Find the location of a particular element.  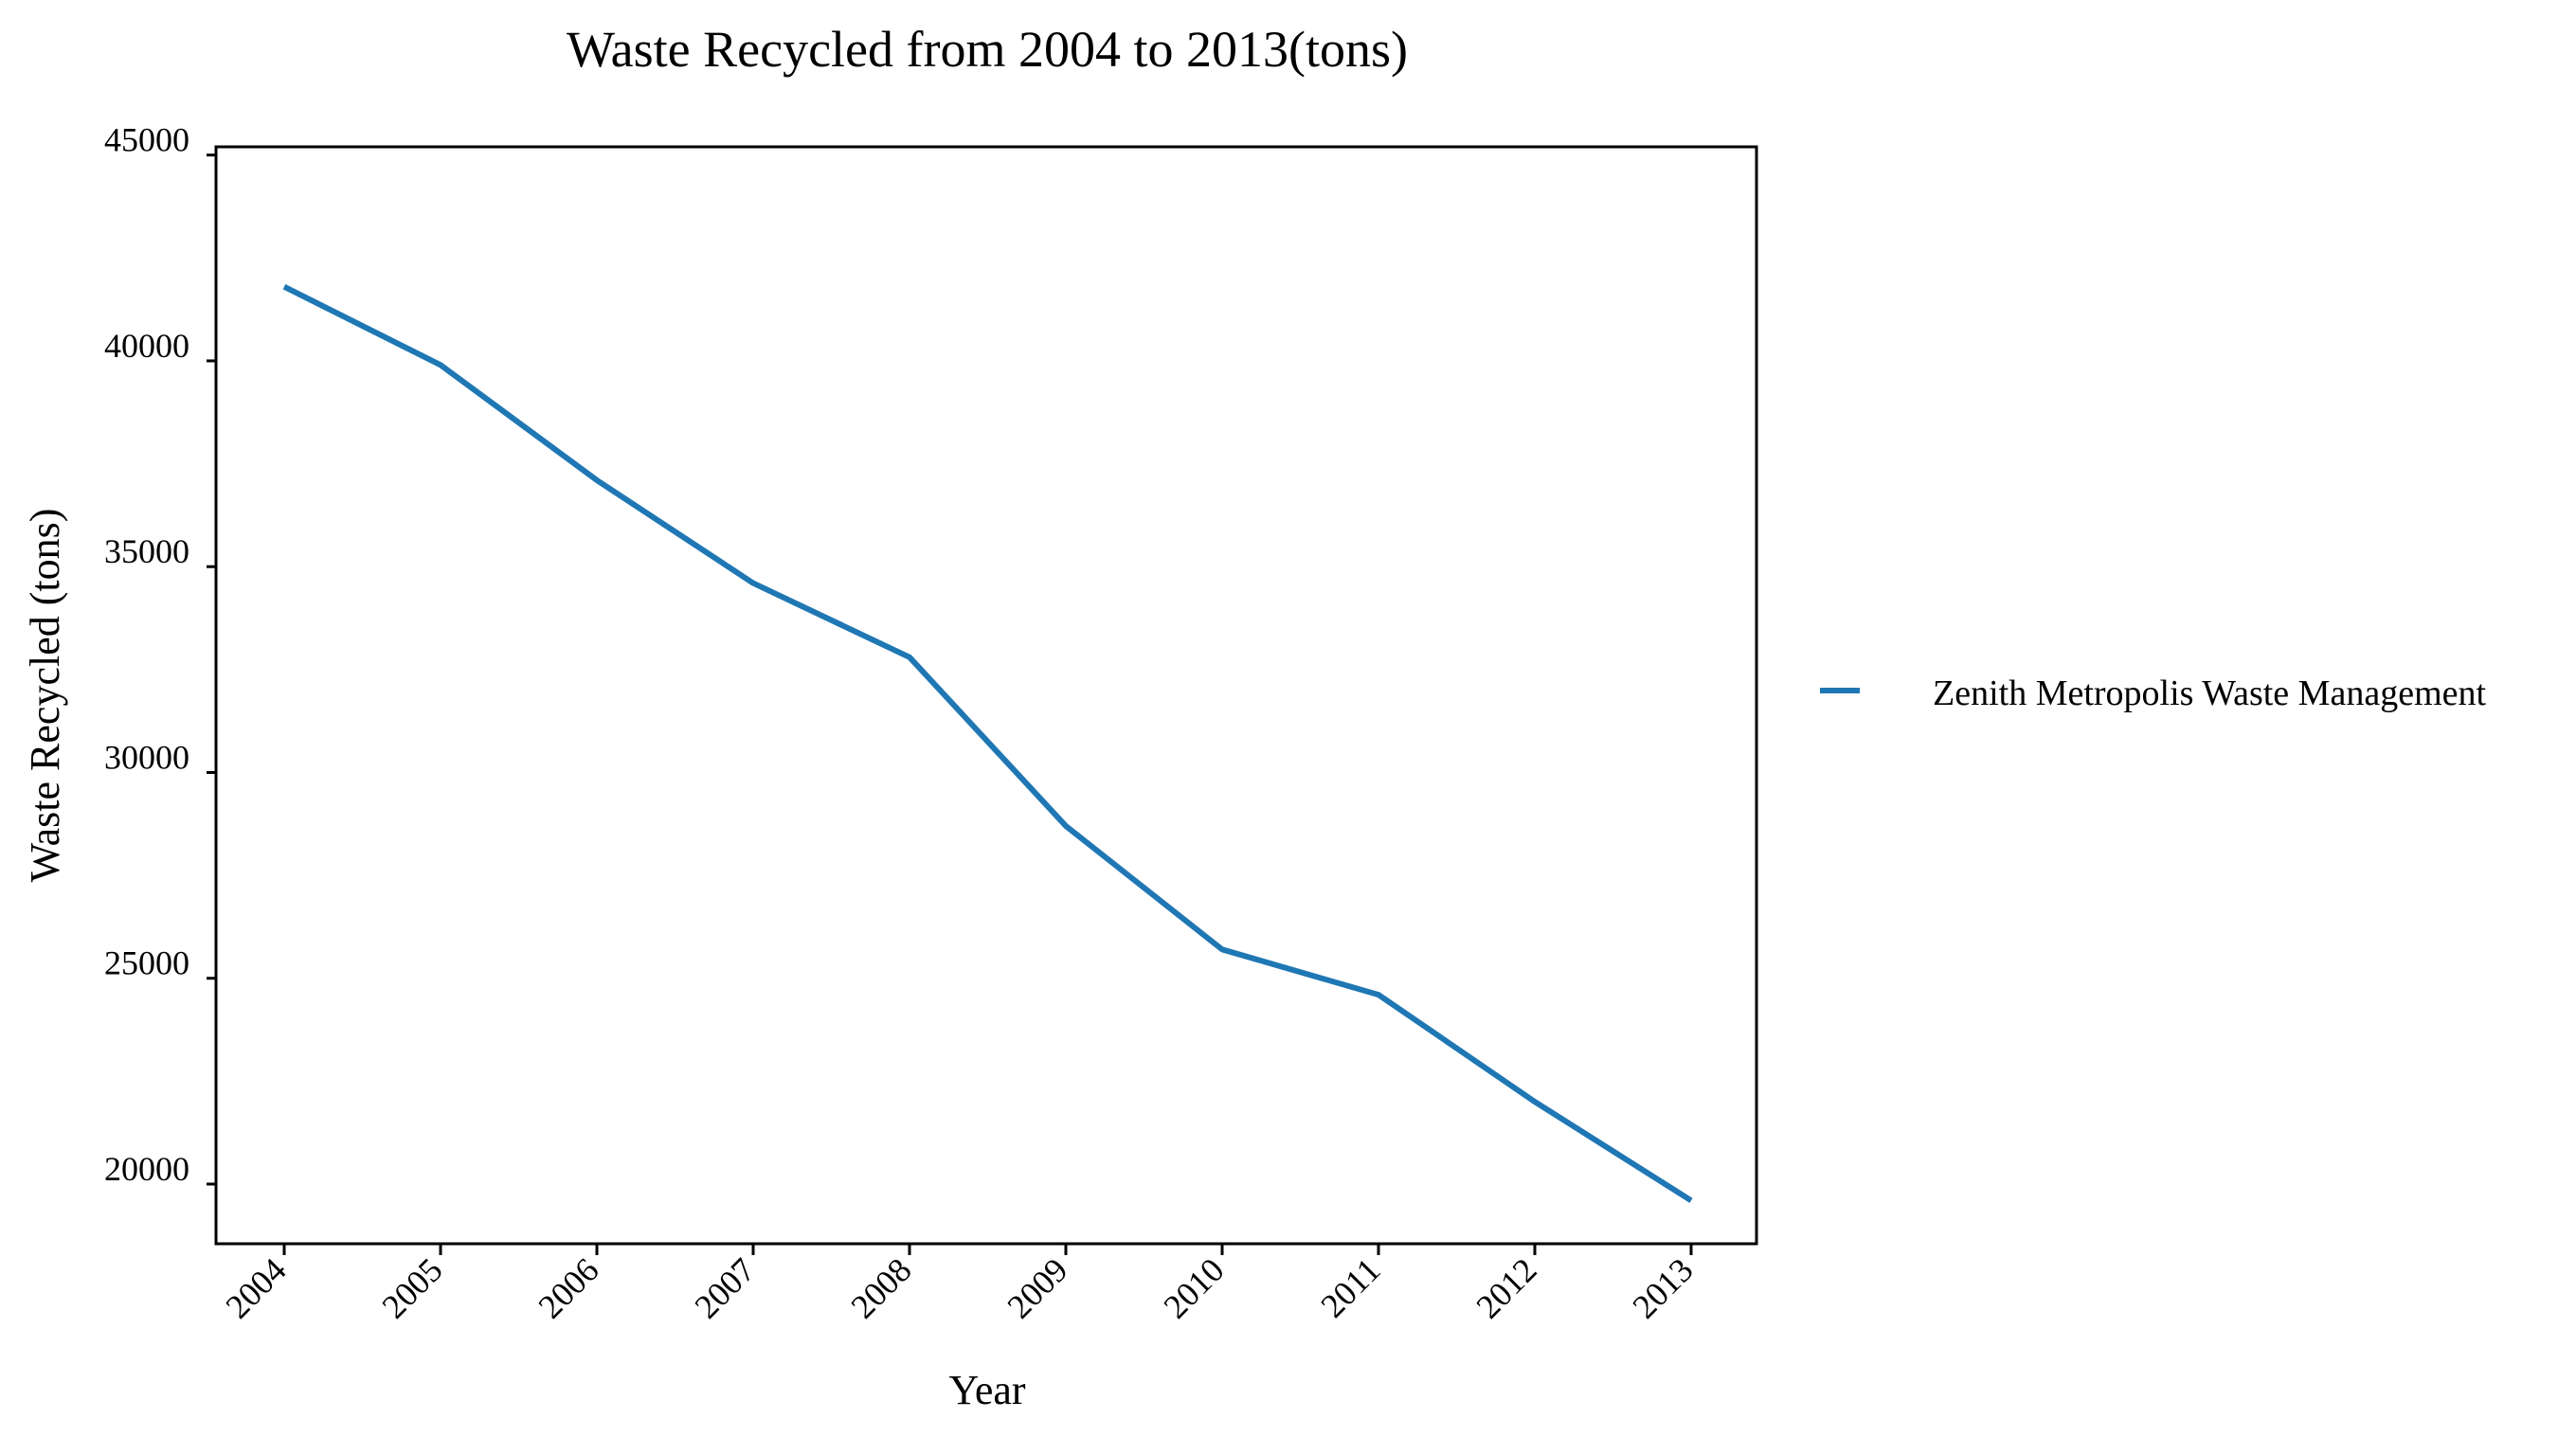

x-tick-label: 2004 is located at coordinates (255, 1287).